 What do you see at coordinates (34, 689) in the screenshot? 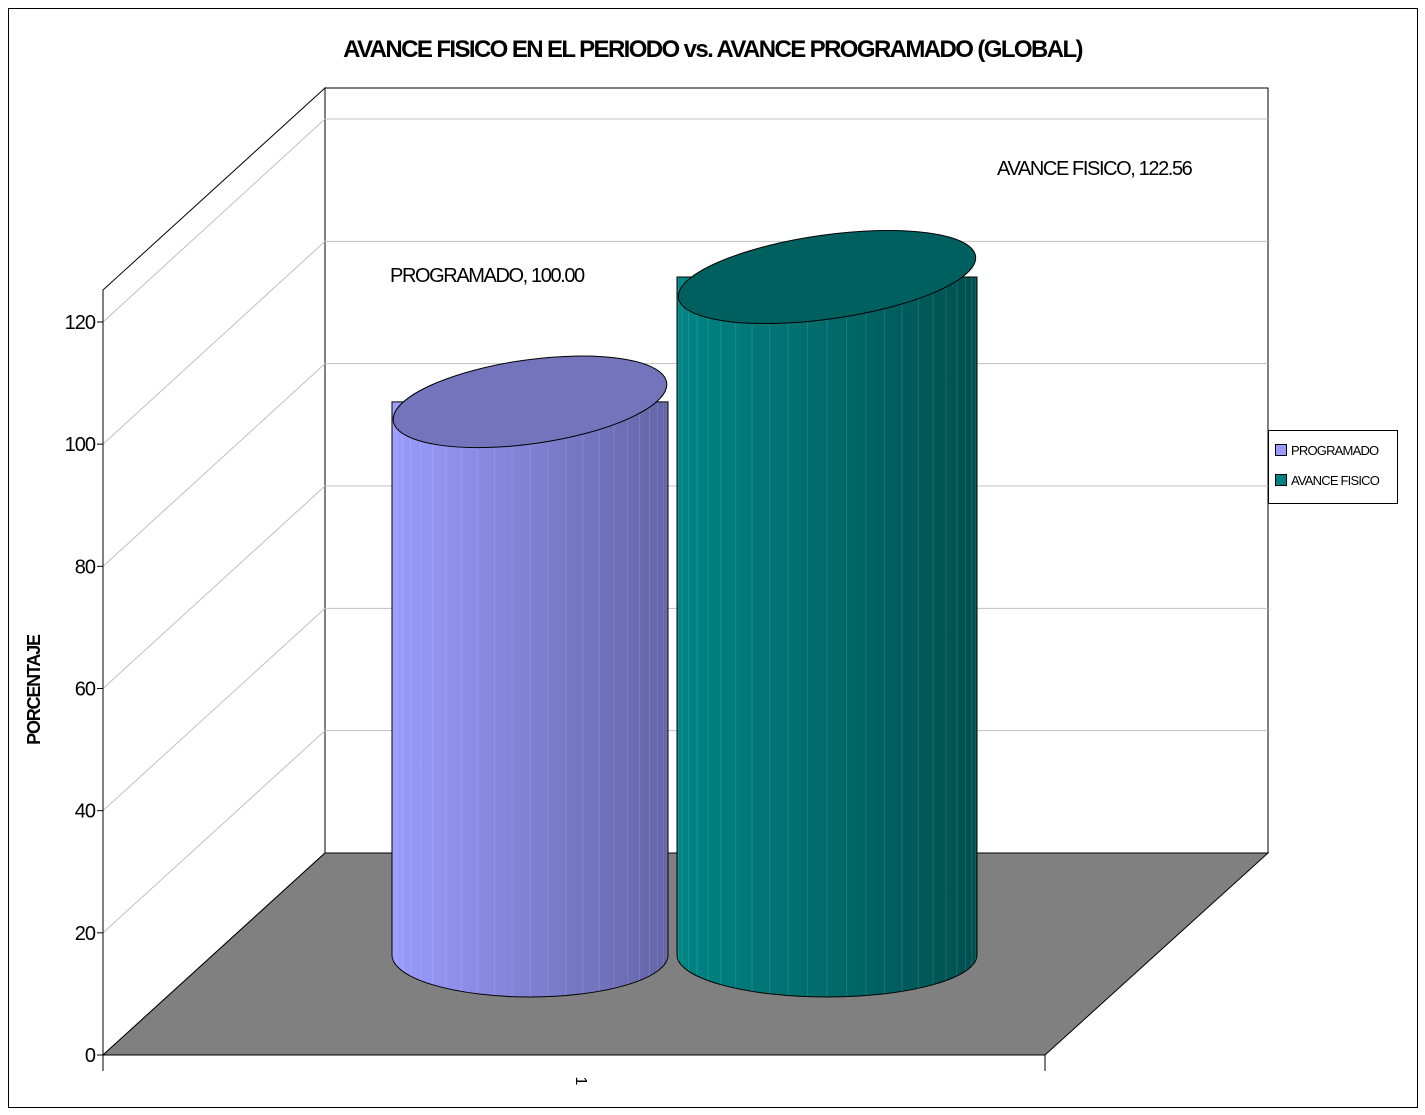
I see `y-axis-title: PORCENTAJE` at bounding box center [34, 689].